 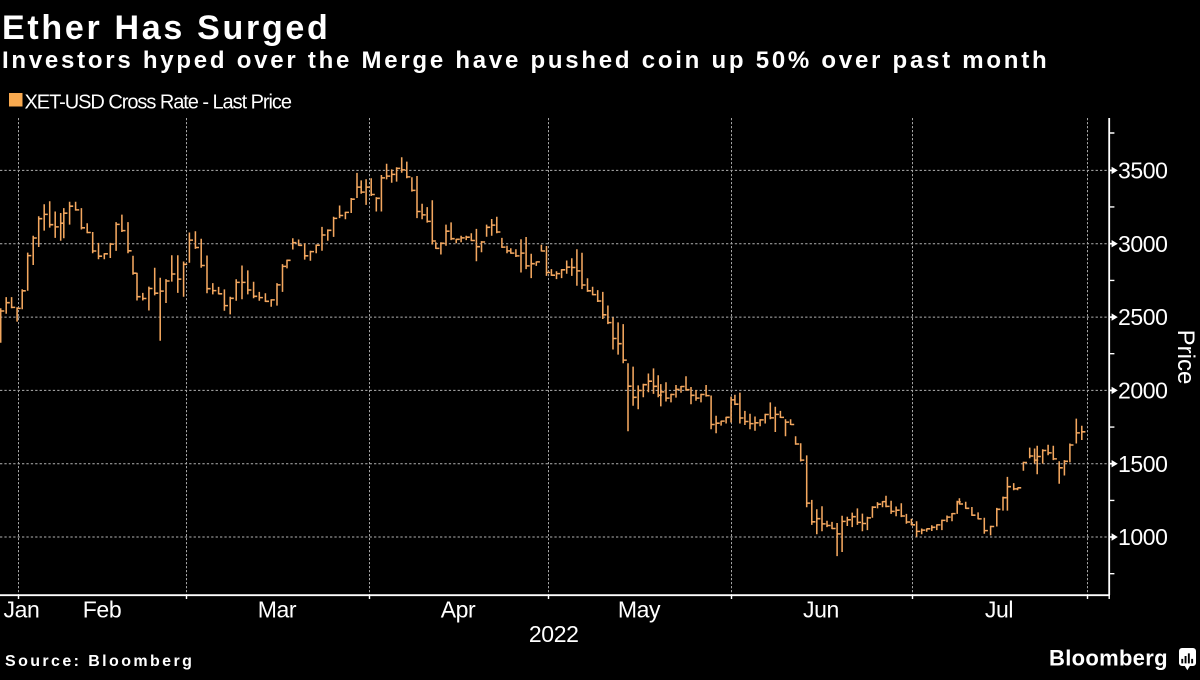 I want to click on svg-text: 1000, so click(x=1143, y=537).